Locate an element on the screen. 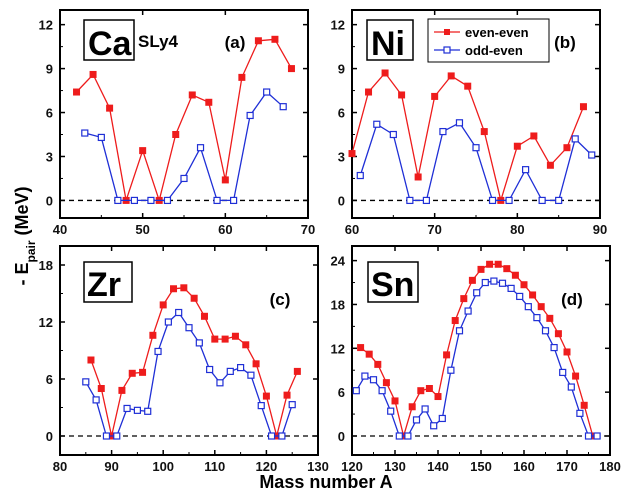 The height and width of the screenshot is (495, 625). x-tick-label: 150 is located at coordinates (481, 466).